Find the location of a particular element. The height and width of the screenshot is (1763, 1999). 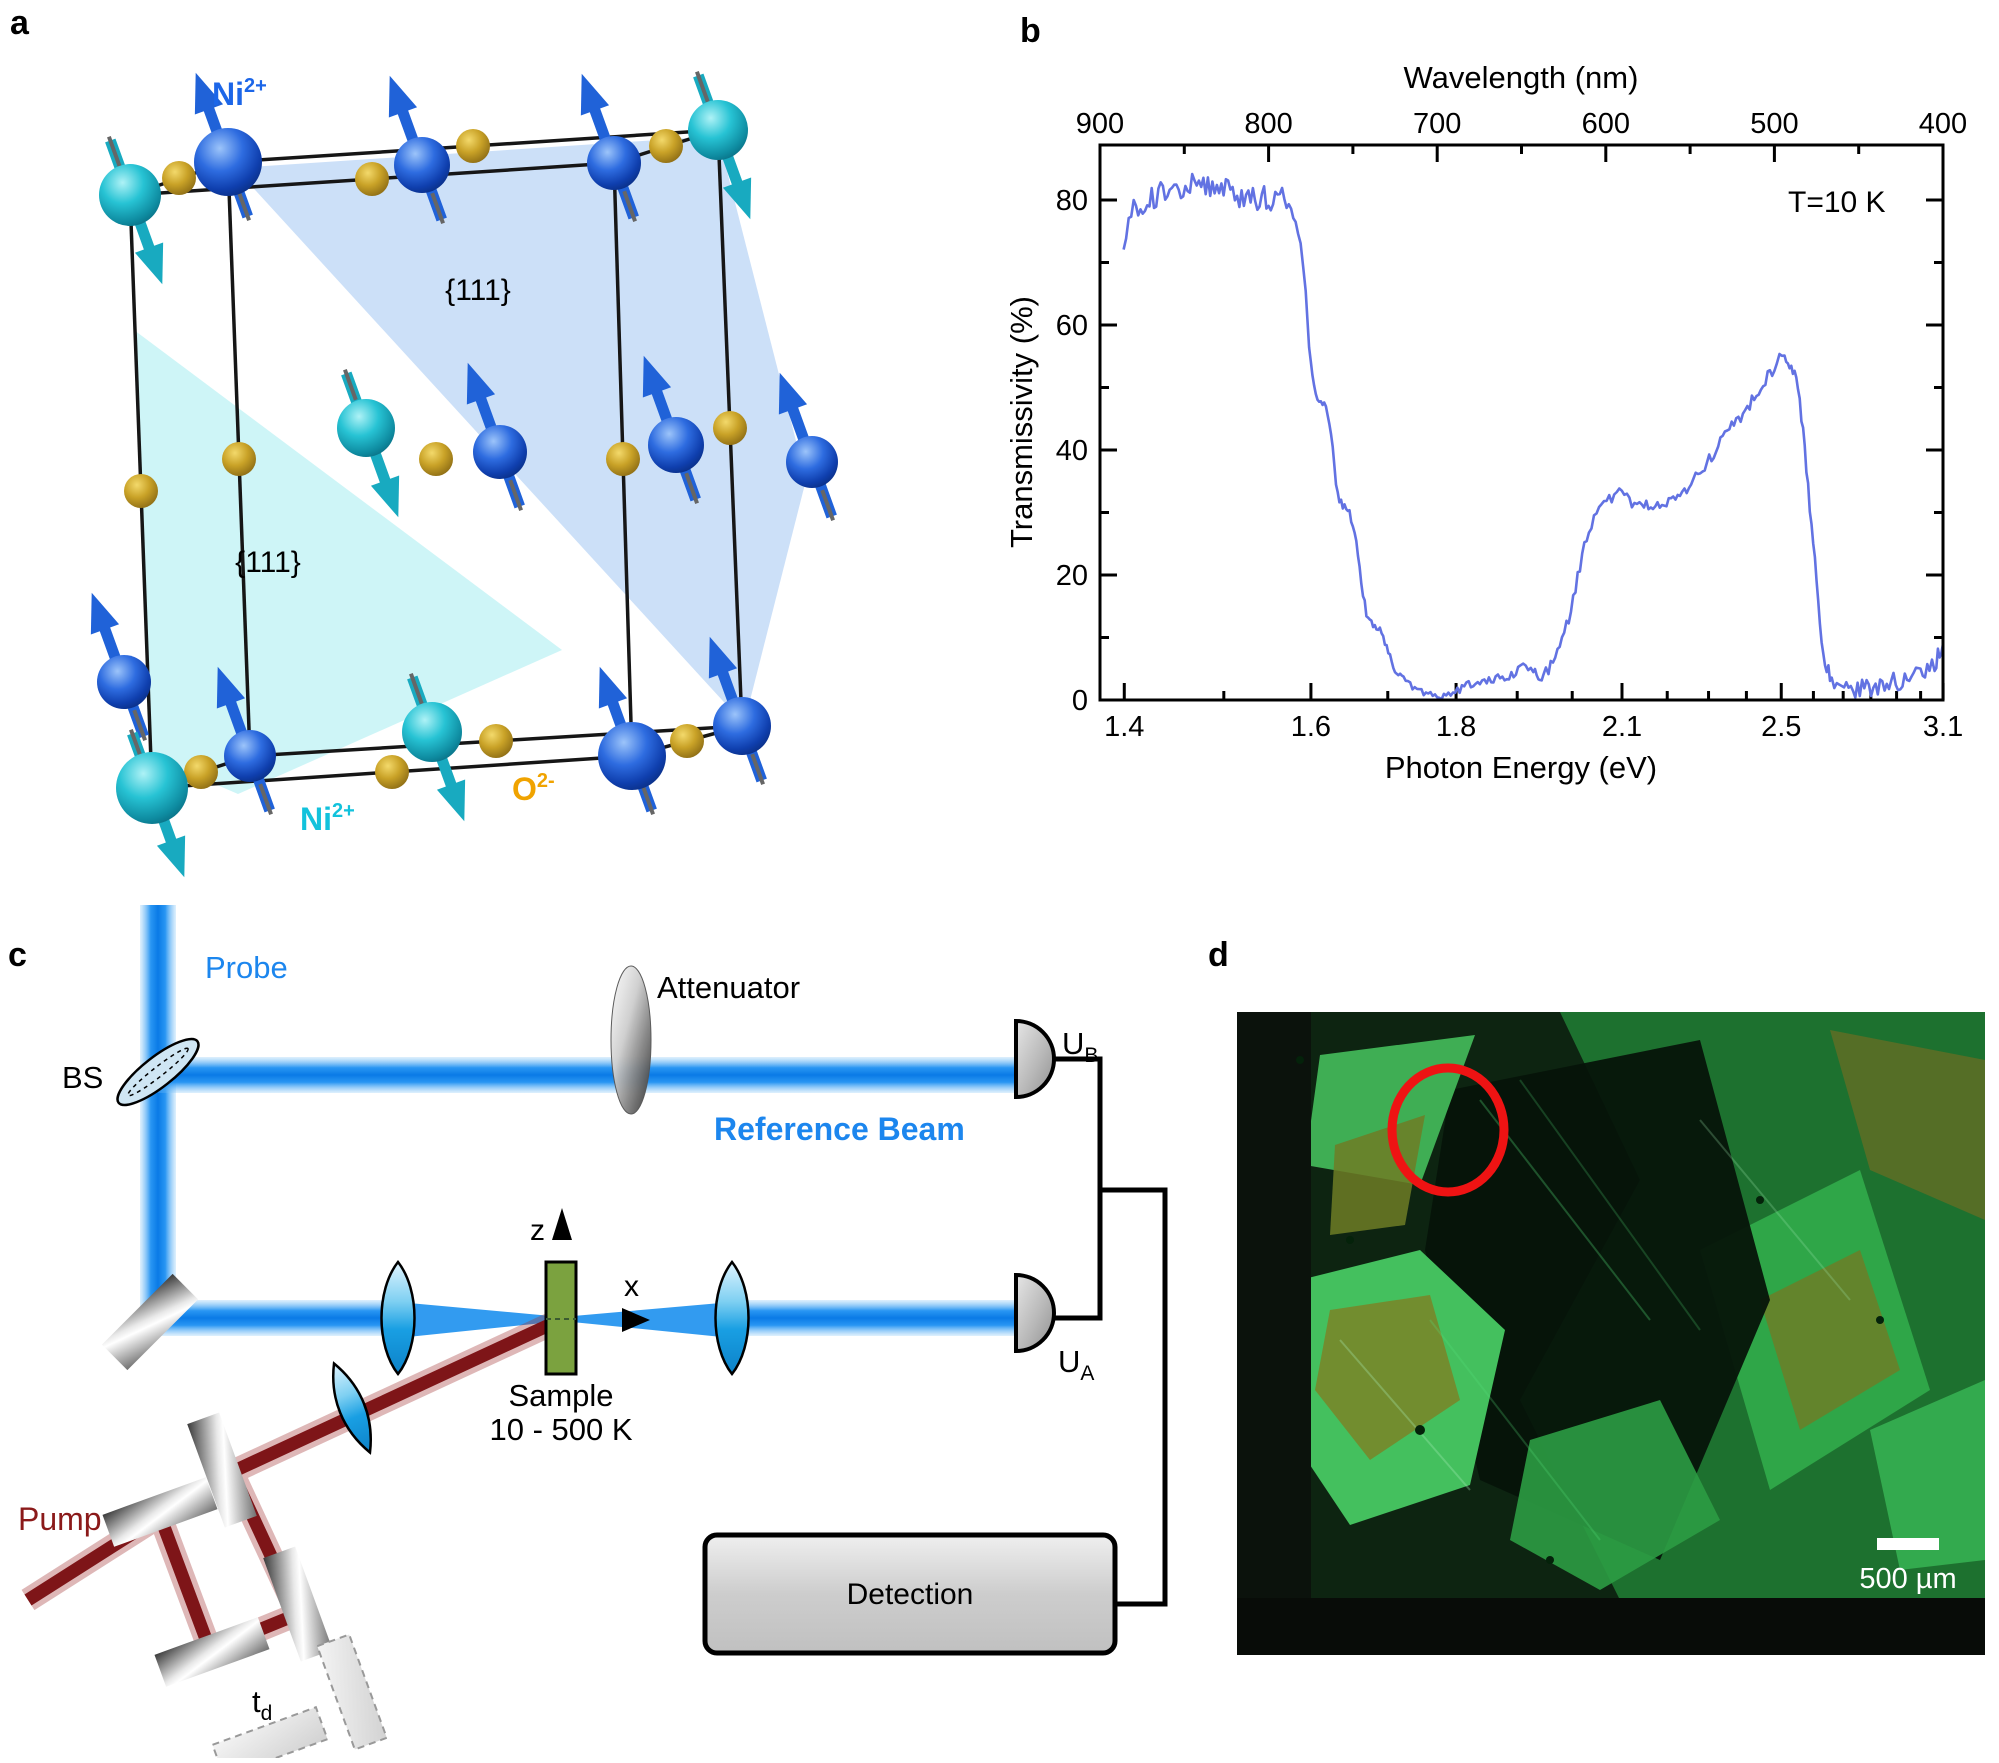

y-axis-title: Transmissivity (%) is located at coordinates (1021, 422).